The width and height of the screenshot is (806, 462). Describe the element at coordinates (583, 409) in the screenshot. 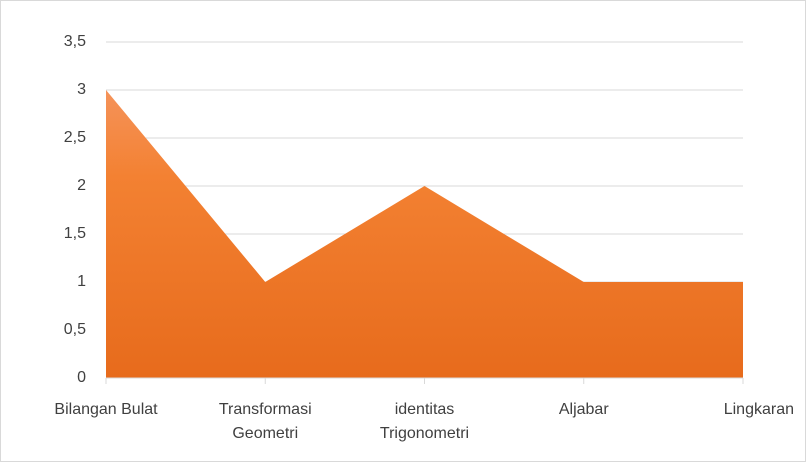

I see `x-tick-label: Aljabar` at that location.